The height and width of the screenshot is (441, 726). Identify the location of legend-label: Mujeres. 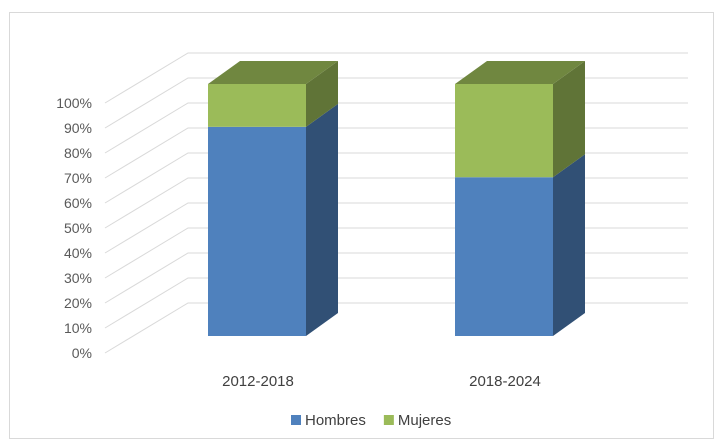
(424, 420).